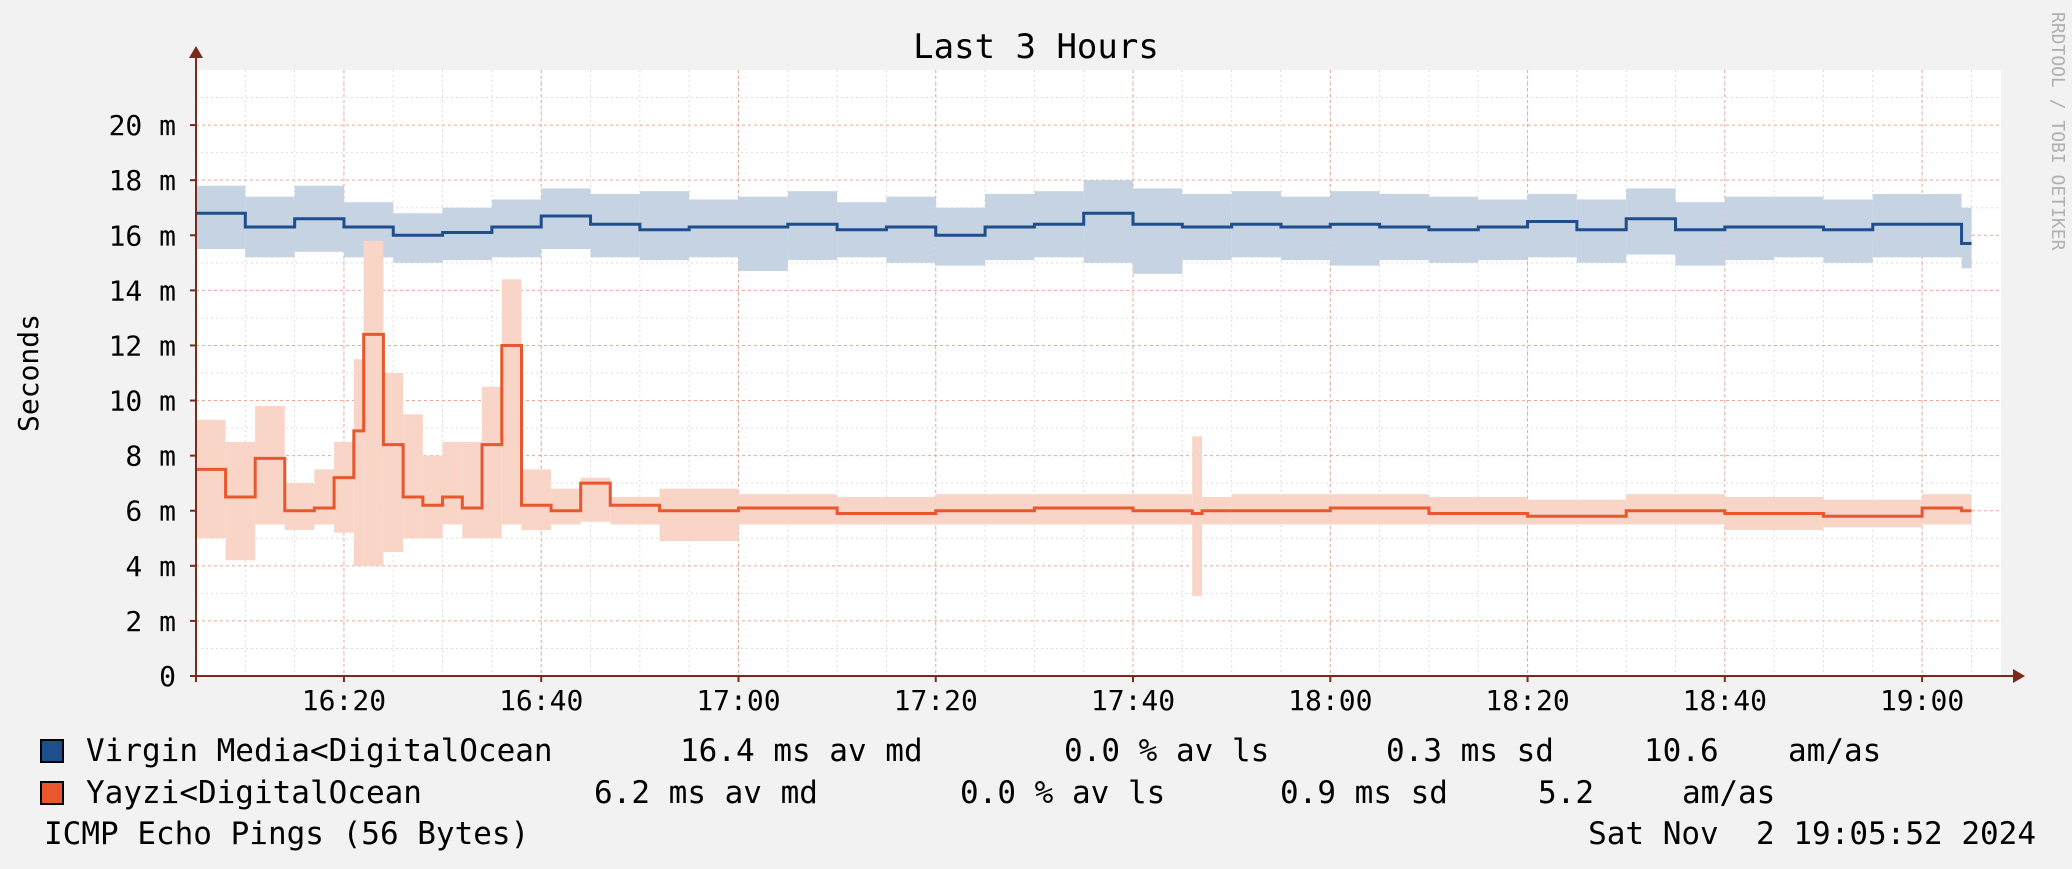  I want to click on y-tick-label: 14 m, so click(142, 290).